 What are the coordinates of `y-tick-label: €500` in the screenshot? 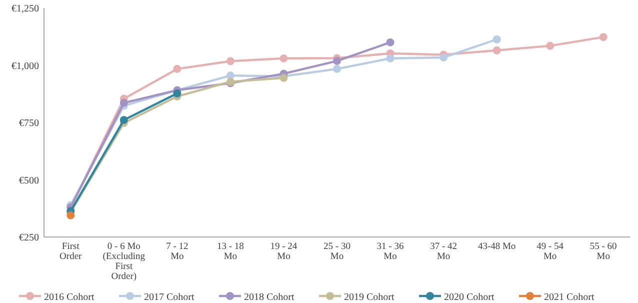 It's located at (29, 180).